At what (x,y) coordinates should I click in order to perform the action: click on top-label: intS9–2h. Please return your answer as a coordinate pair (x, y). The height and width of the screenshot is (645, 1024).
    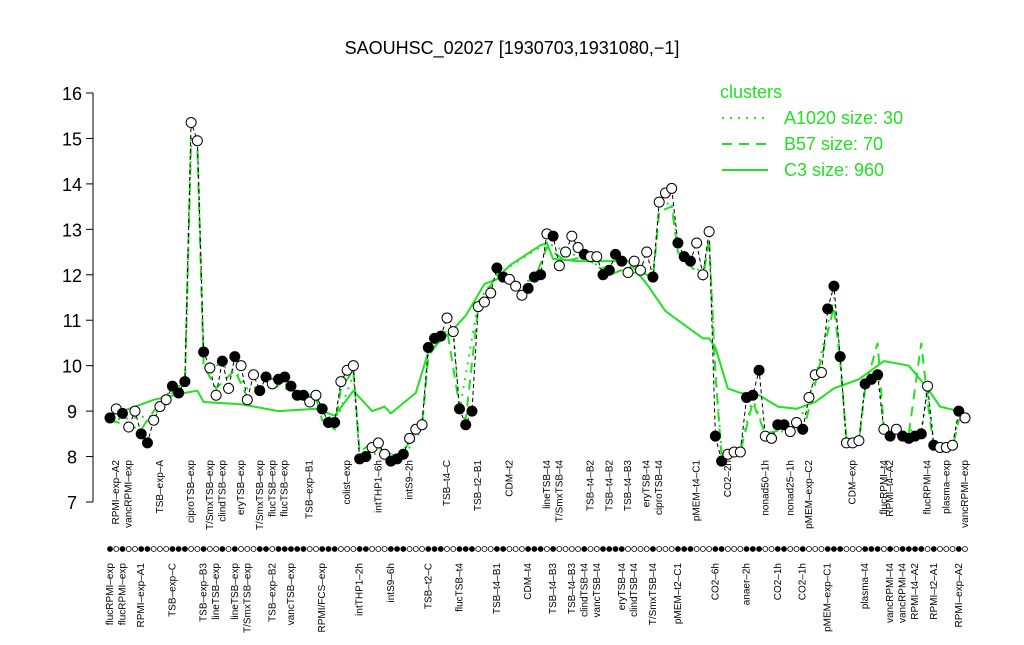
    Looking at the image, I should click on (410, 479).